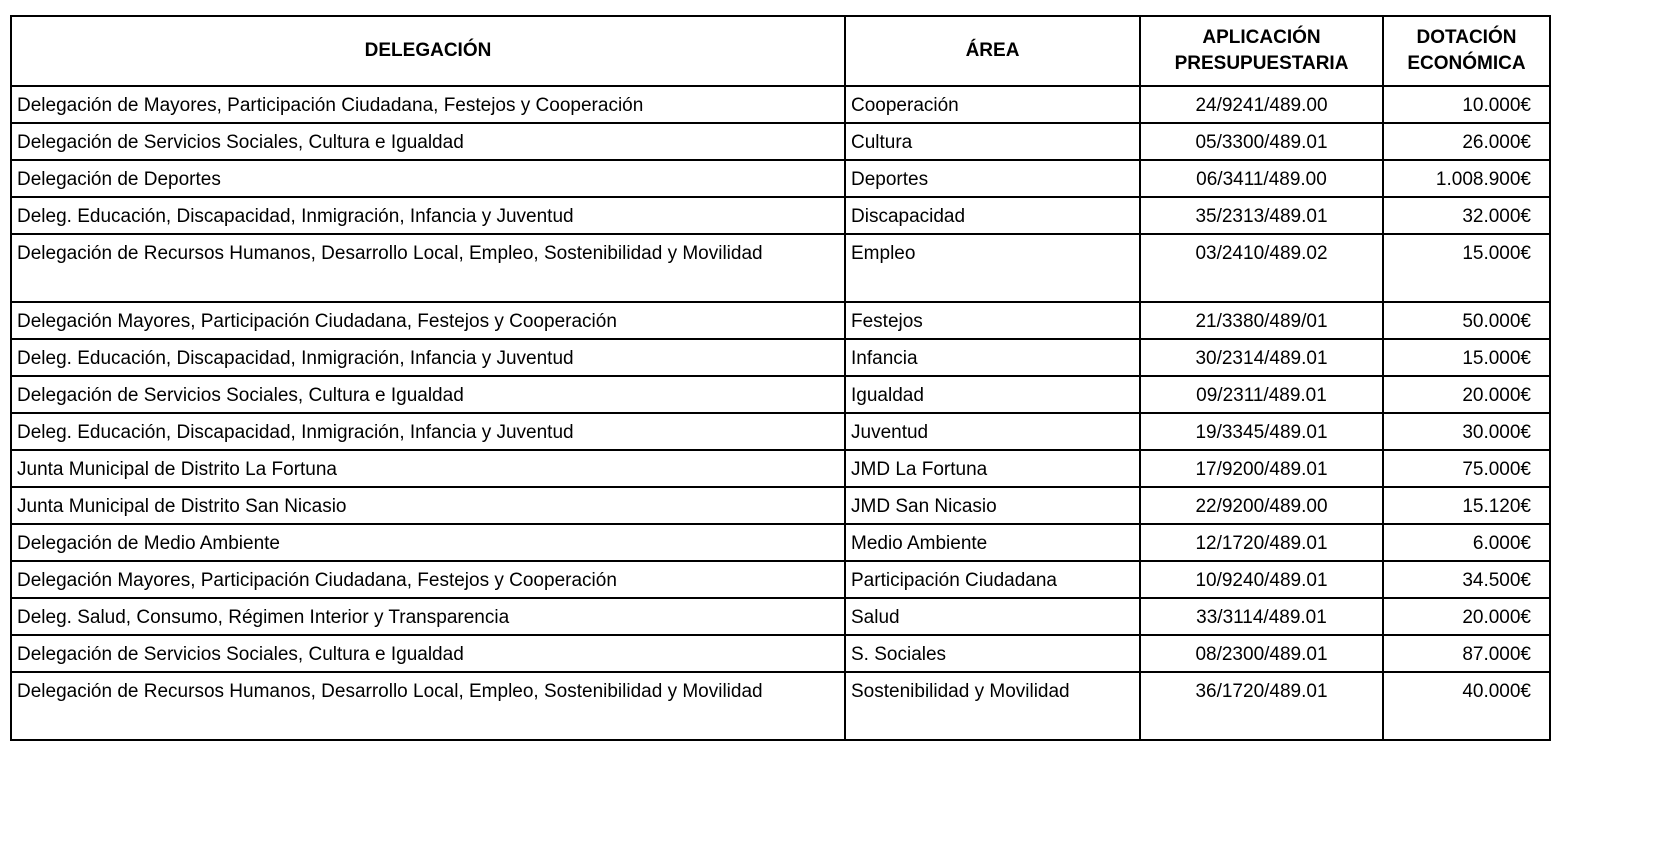 The width and height of the screenshot is (1680, 844). I want to click on cell-dotacion: 75.000€, so click(1466, 468).